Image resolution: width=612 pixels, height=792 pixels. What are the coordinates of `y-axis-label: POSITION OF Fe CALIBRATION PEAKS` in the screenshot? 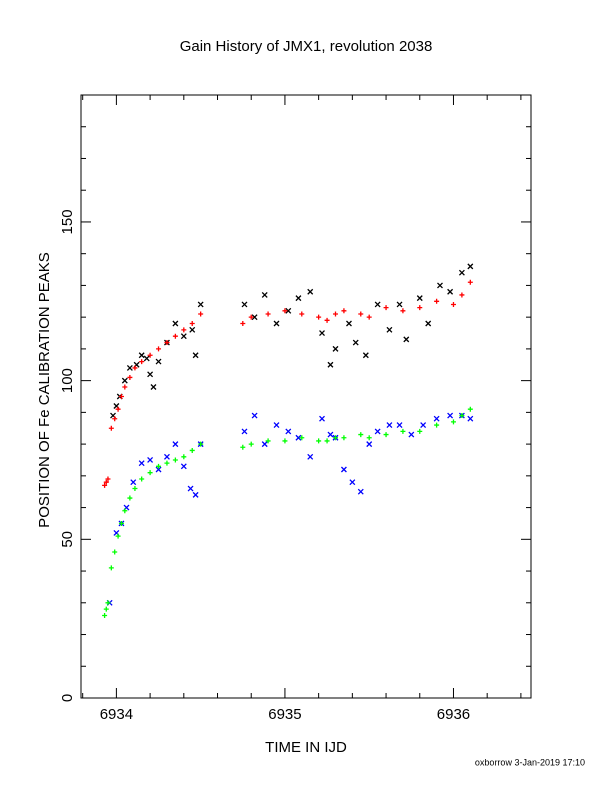 It's located at (44, 390).